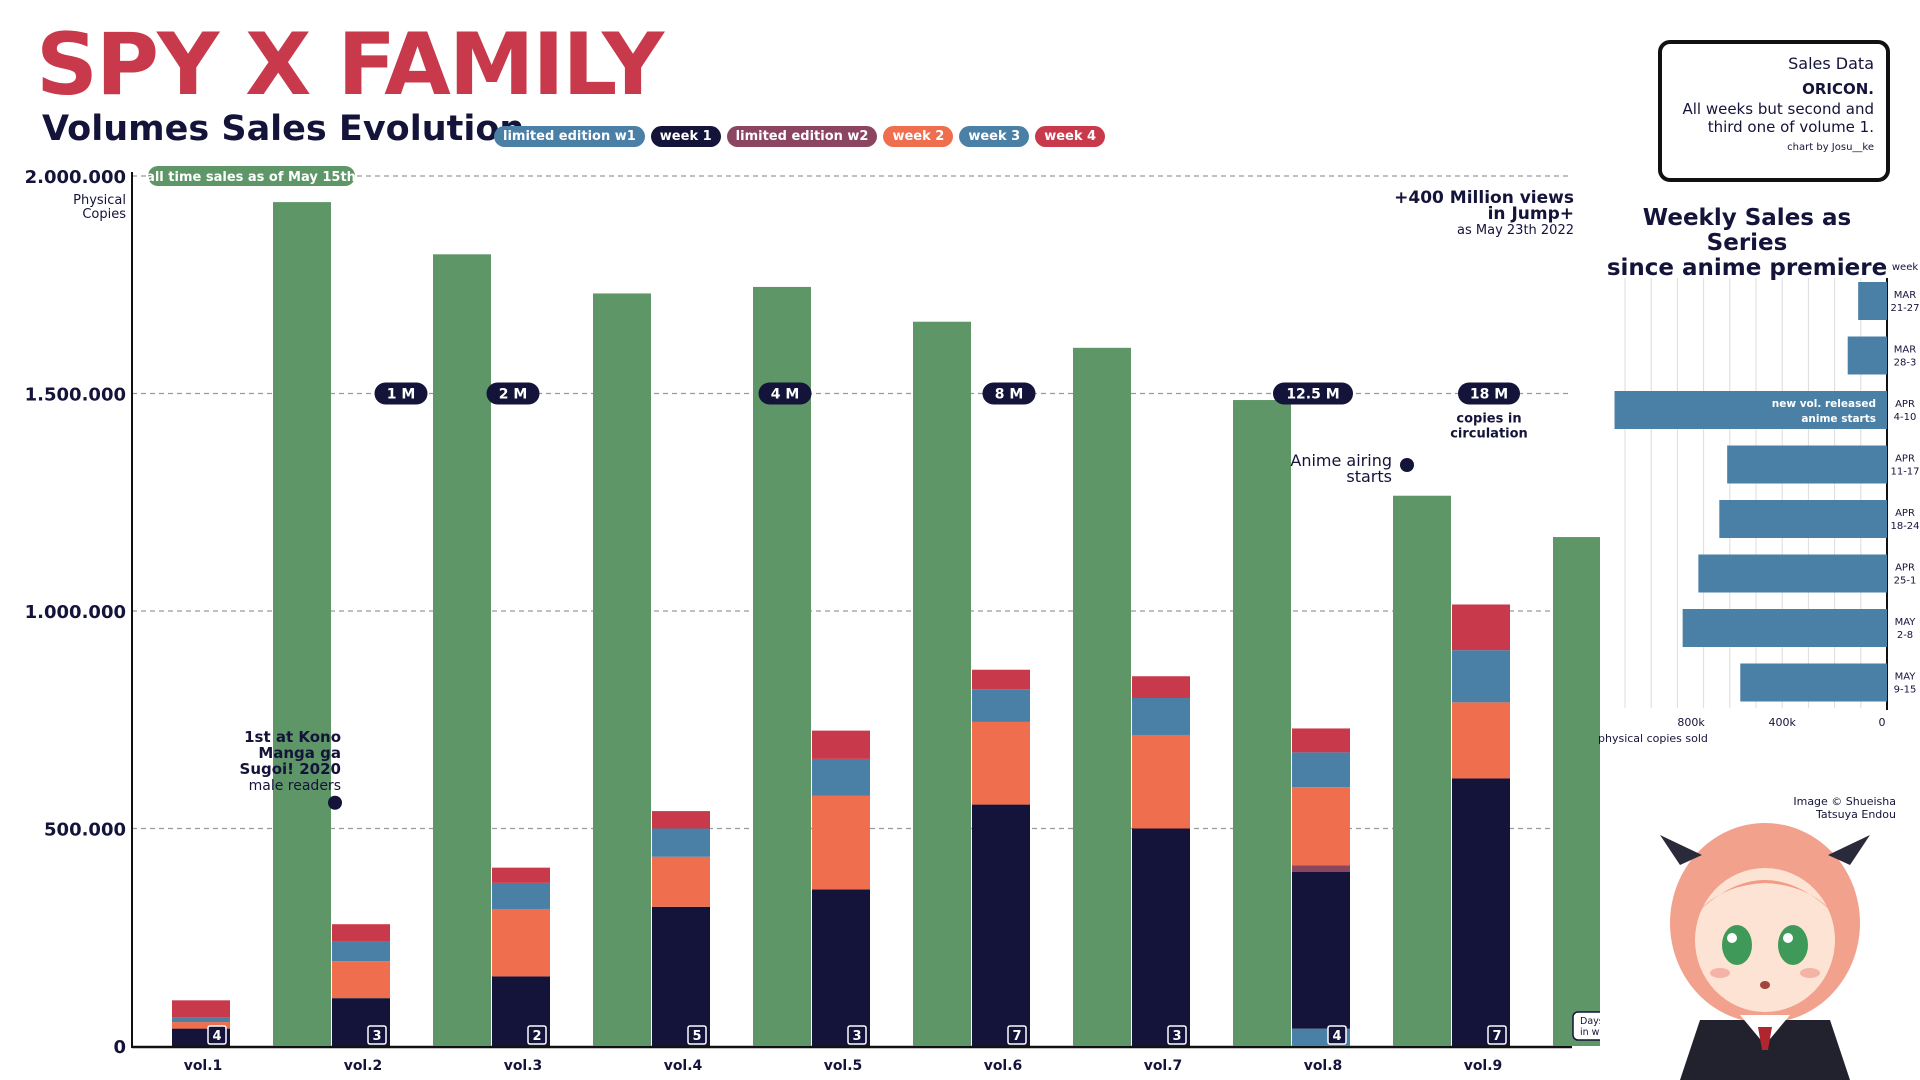 Image resolution: width=1920 pixels, height=1080 pixels. Describe the element at coordinates (1488, 419) in the screenshot. I see `copies-note: copies in` at that location.